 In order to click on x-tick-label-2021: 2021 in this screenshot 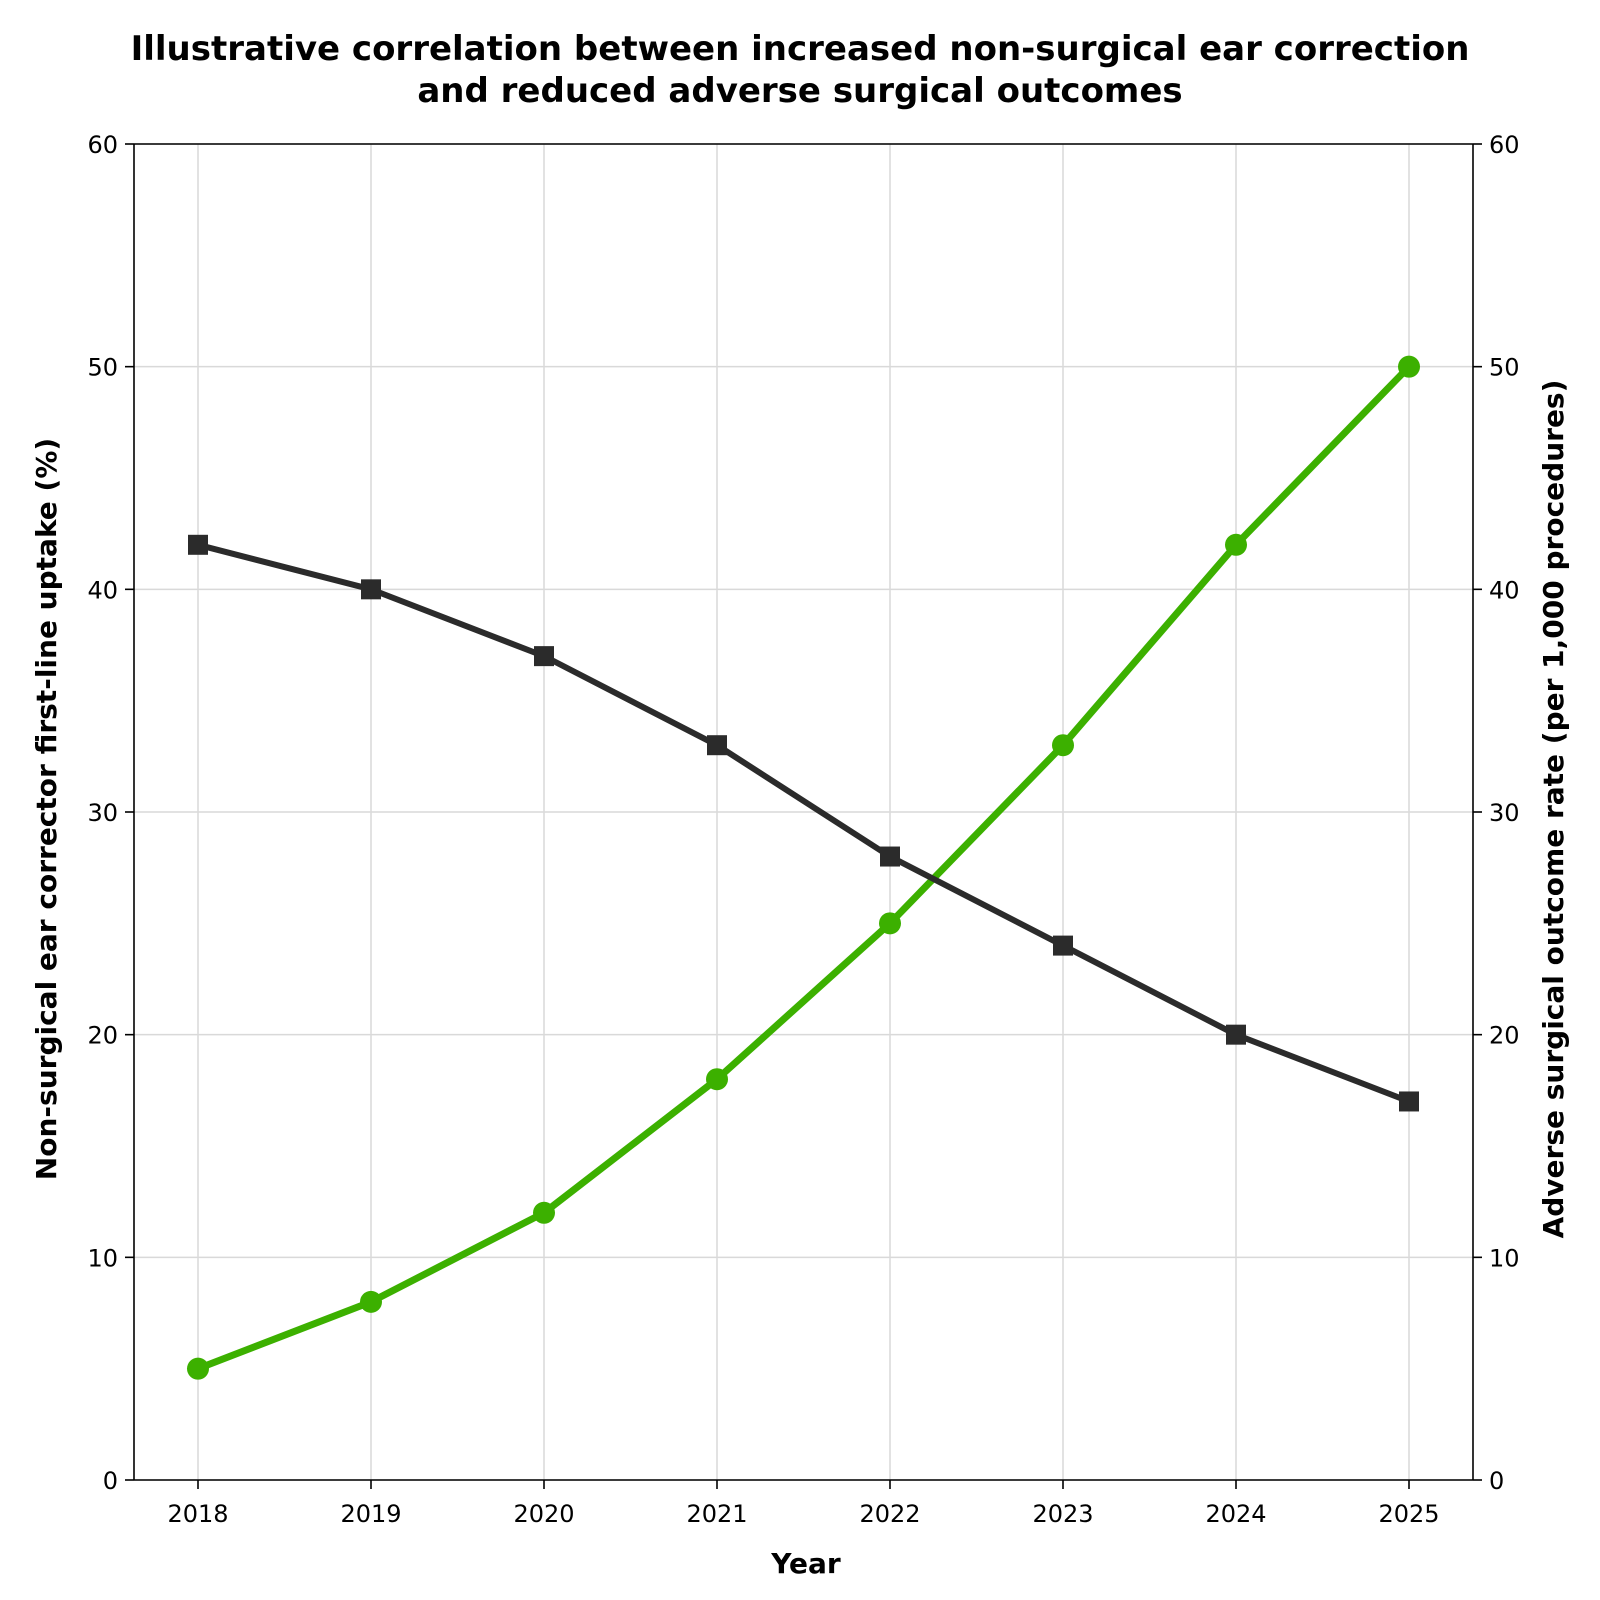, I will do `click(716, 1514)`.